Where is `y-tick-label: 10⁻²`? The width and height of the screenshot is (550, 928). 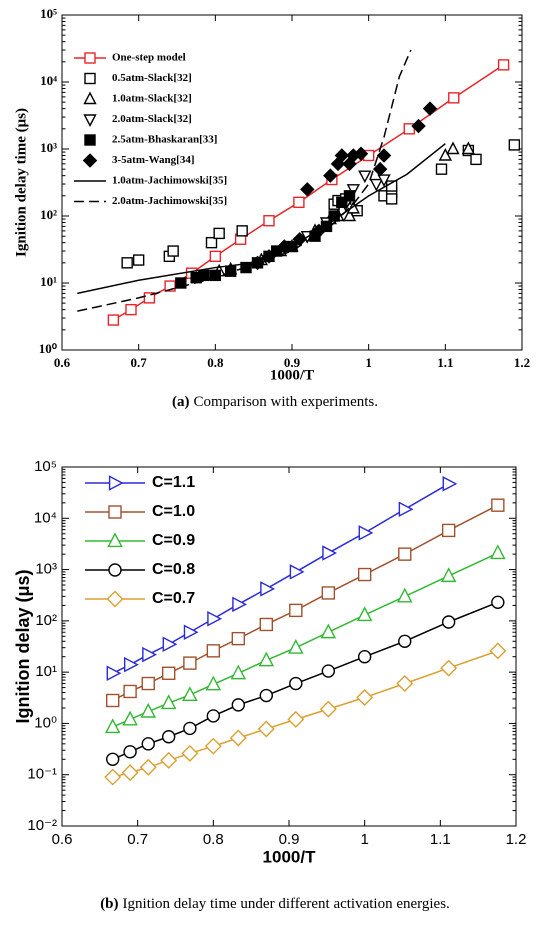 y-tick-label: 10⁻² is located at coordinates (42, 825).